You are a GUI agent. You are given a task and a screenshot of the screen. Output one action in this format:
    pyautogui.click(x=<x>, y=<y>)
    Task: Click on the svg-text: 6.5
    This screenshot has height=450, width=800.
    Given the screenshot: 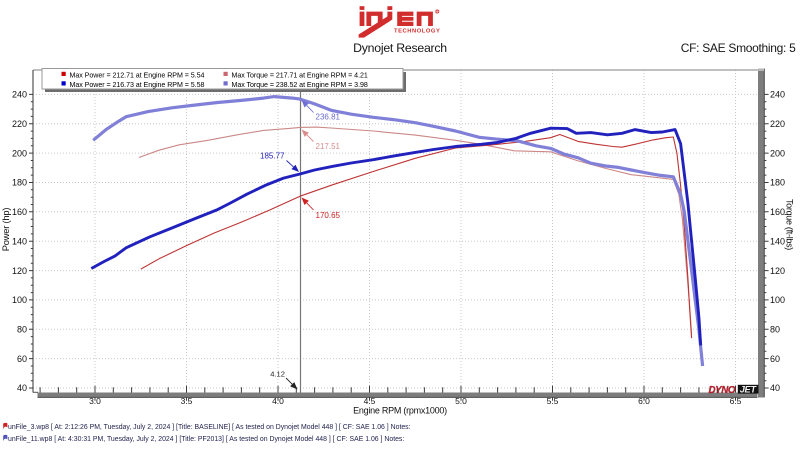 What is the action you would take?
    pyautogui.click(x=736, y=401)
    